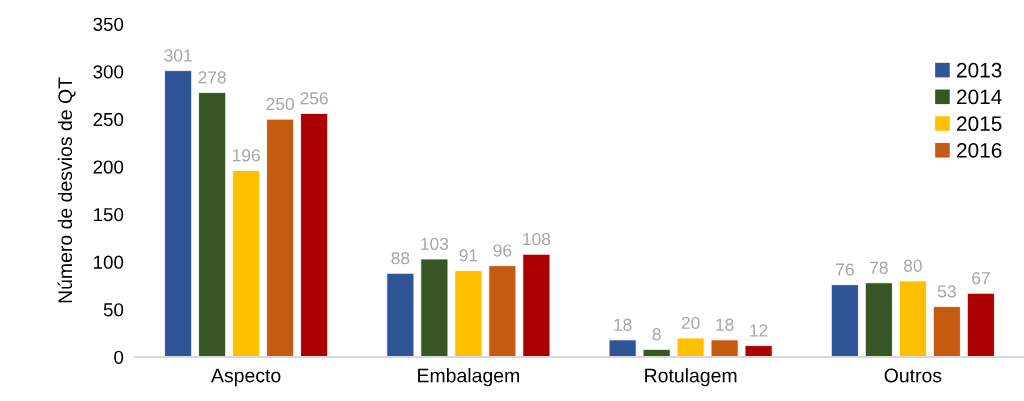 The width and height of the screenshot is (1024, 401). Describe the element at coordinates (66, 190) in the screenshot. I see `y-axis-title: Número de desvios de QT` at that location.